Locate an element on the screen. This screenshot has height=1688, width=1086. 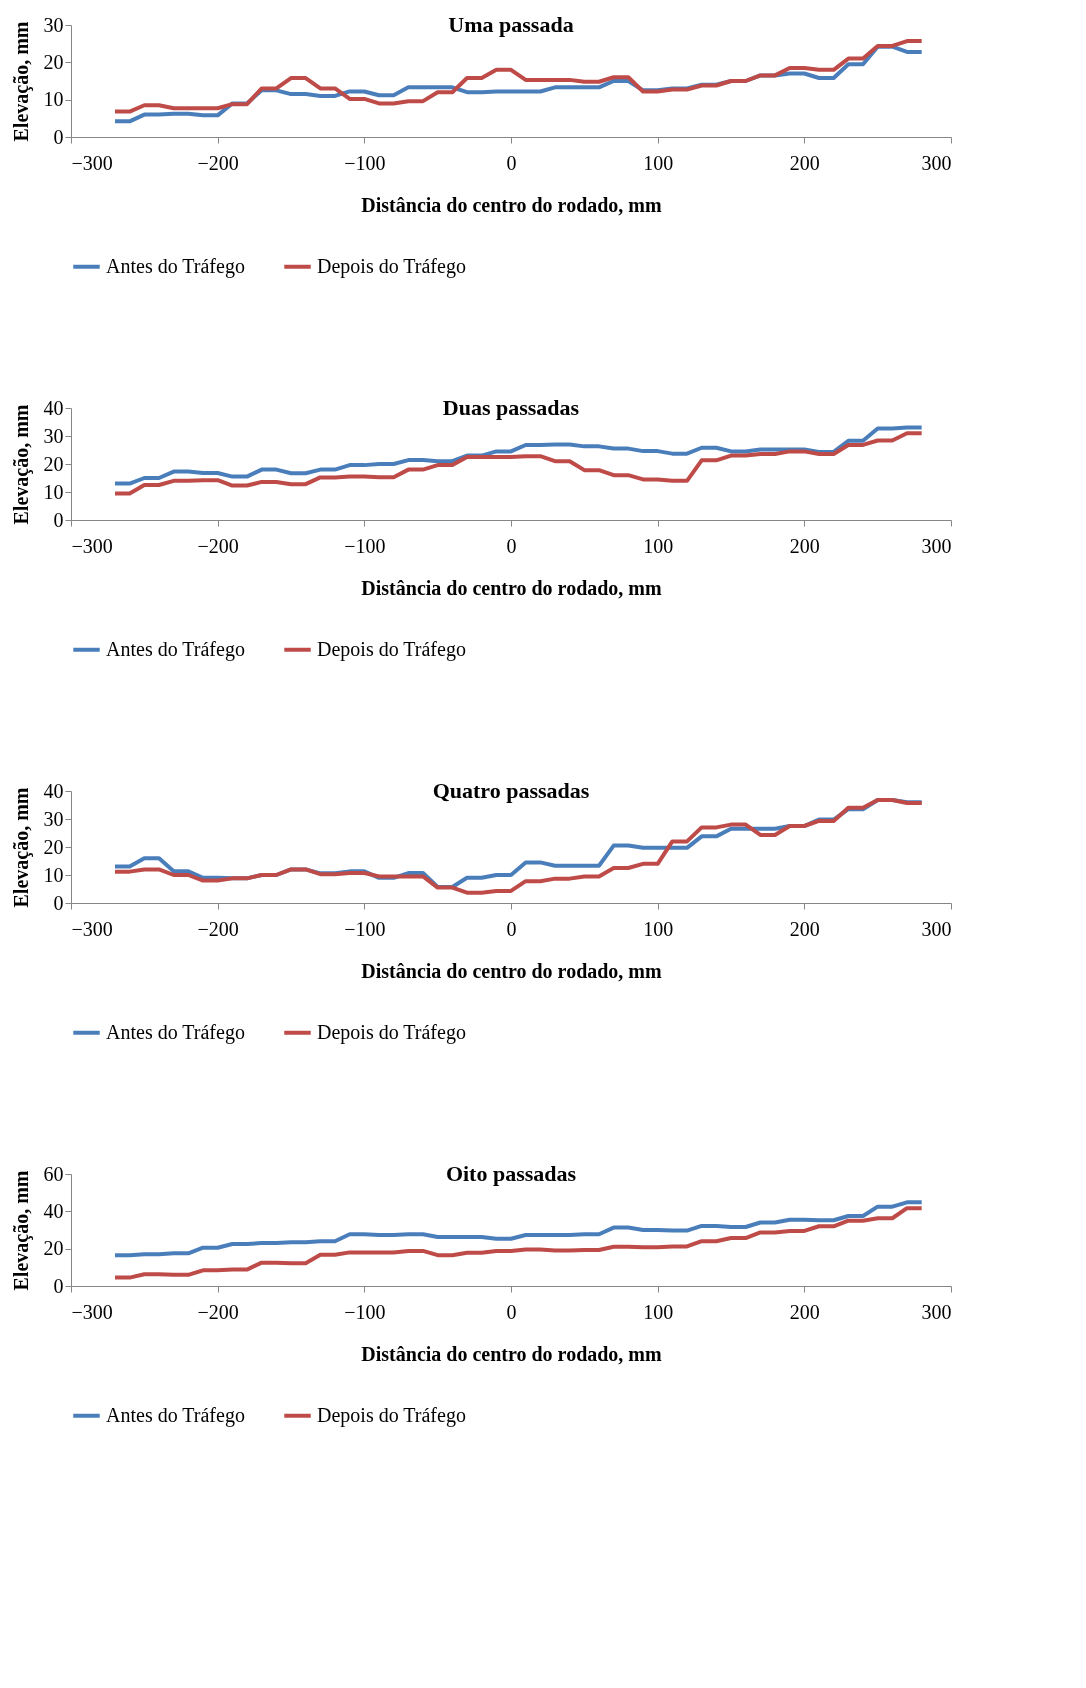
chart-title: Oito passadas is located at coordinates (511, 1173).